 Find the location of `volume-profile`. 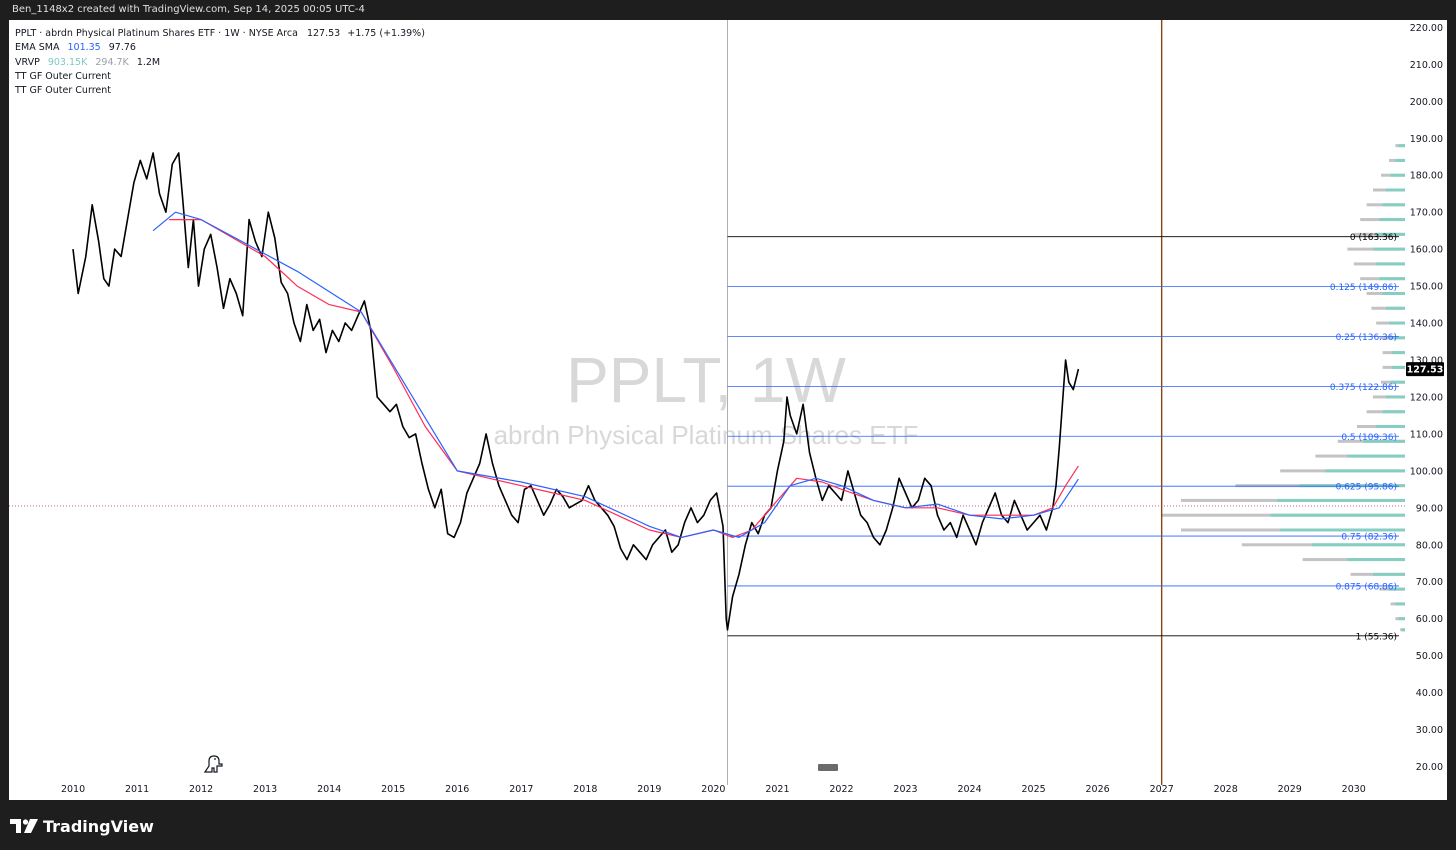

volume-profile is located at coordinates (1283, 388).